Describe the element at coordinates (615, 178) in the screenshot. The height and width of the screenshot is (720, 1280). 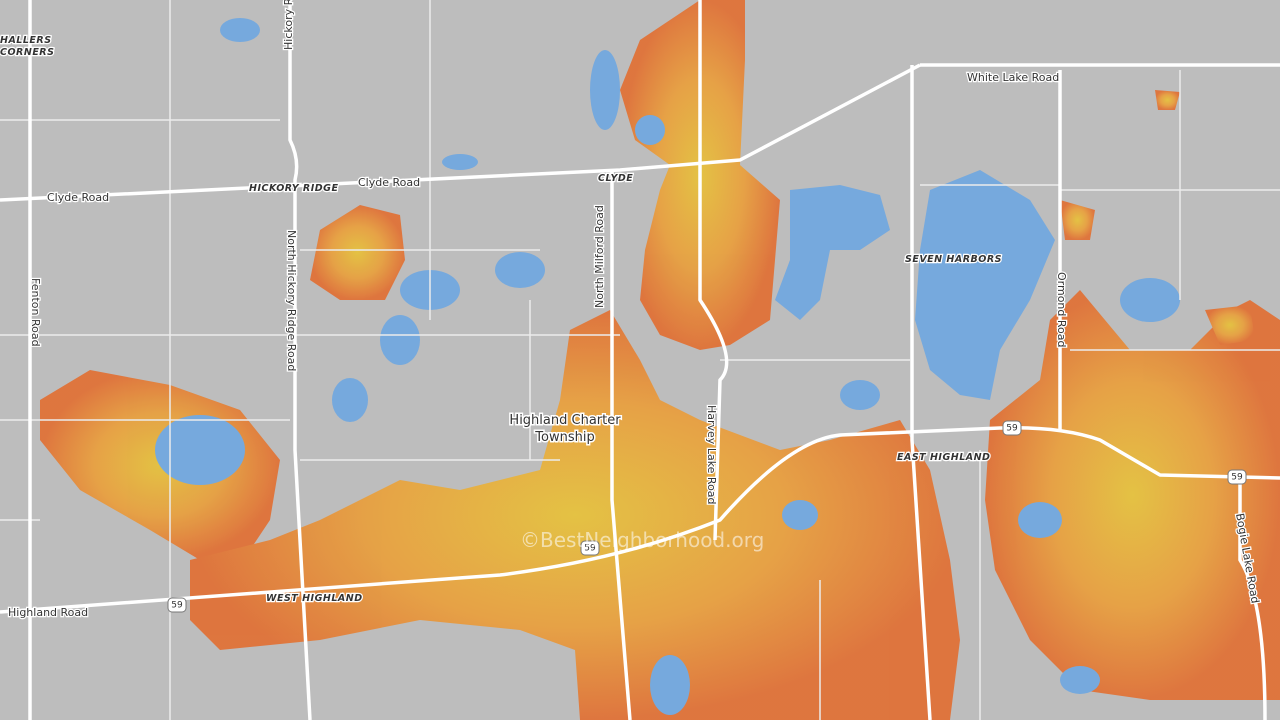
I see `place-label: CLYDE` at that location.